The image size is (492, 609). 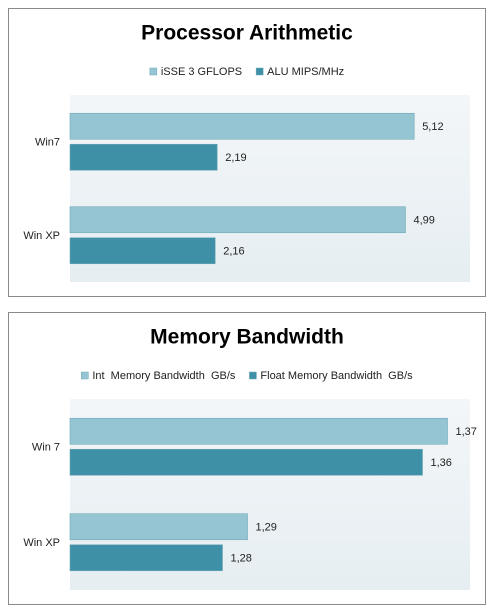 What do you see at coordinates (336, 376) in the screenshot?
I see `legend-label: Float Memory Bandwidth GB/s` at bounding box center [336, 376].